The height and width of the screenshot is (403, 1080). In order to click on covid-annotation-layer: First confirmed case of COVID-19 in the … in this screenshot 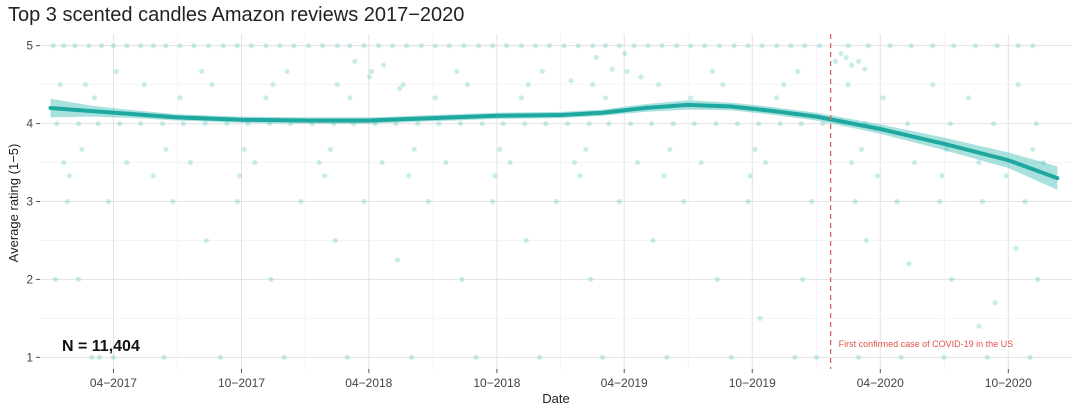, I will do `click(921, 201)`.